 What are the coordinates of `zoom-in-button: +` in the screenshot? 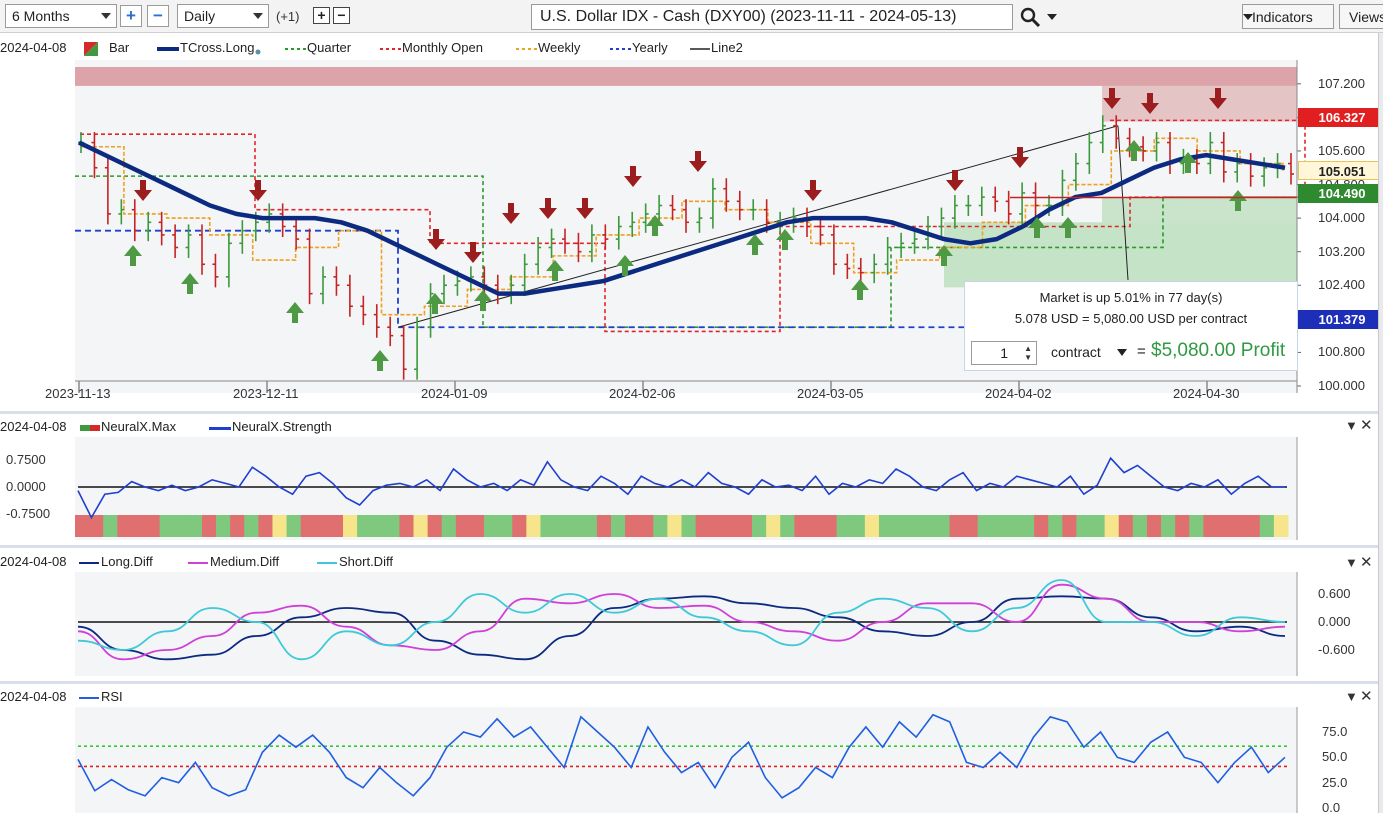 It's located at (131, 16).